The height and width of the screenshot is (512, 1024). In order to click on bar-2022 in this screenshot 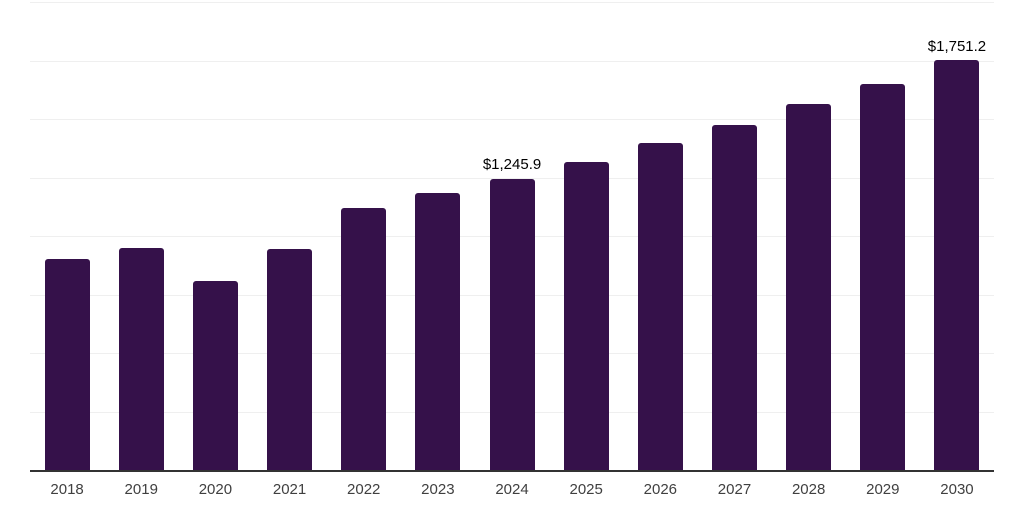, I will do `click(364, 339)`.